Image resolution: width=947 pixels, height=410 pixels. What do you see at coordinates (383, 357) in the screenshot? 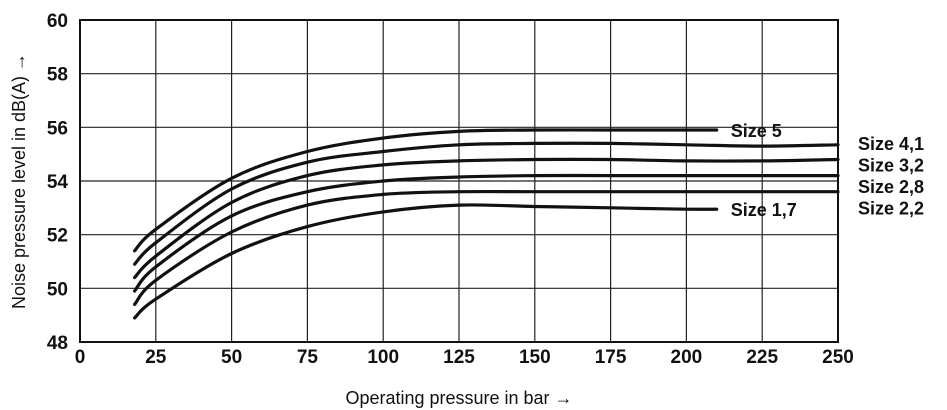
I see `x-tick-label: 100` at bounding box center [383, 357].